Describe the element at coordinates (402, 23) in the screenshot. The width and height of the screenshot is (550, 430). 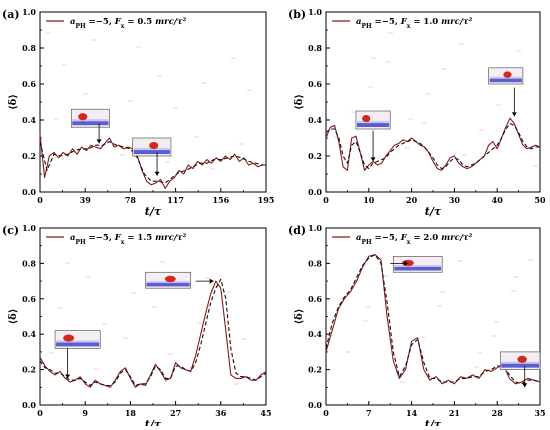
I see `legend: aPH =−5, Fx = 1.0 mrc/τ²` at that location.